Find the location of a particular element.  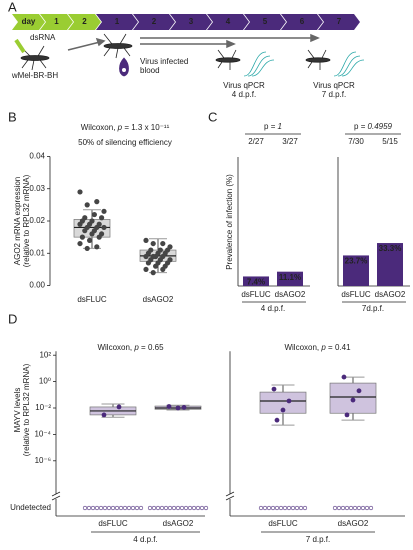

value-label: 23.7% is located at coordinates (356, 261).